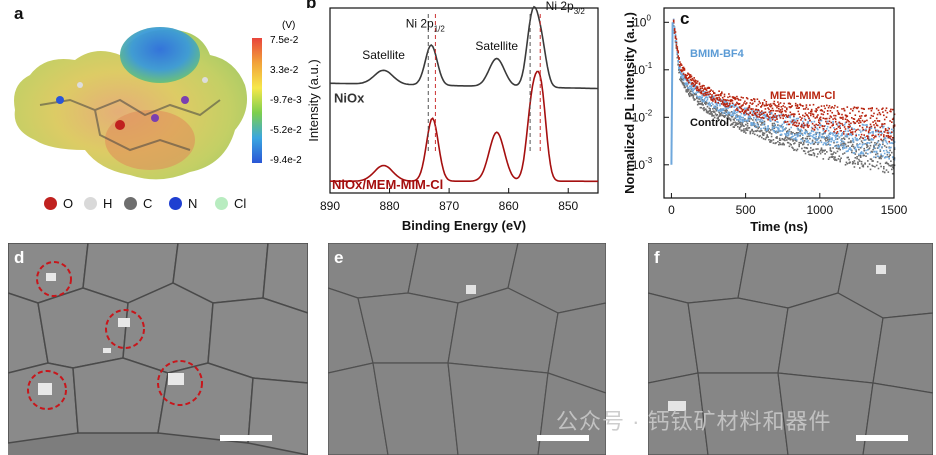 This screenshot has height=455, width=936. I want to click on sem-image-f, so click(790, 349).